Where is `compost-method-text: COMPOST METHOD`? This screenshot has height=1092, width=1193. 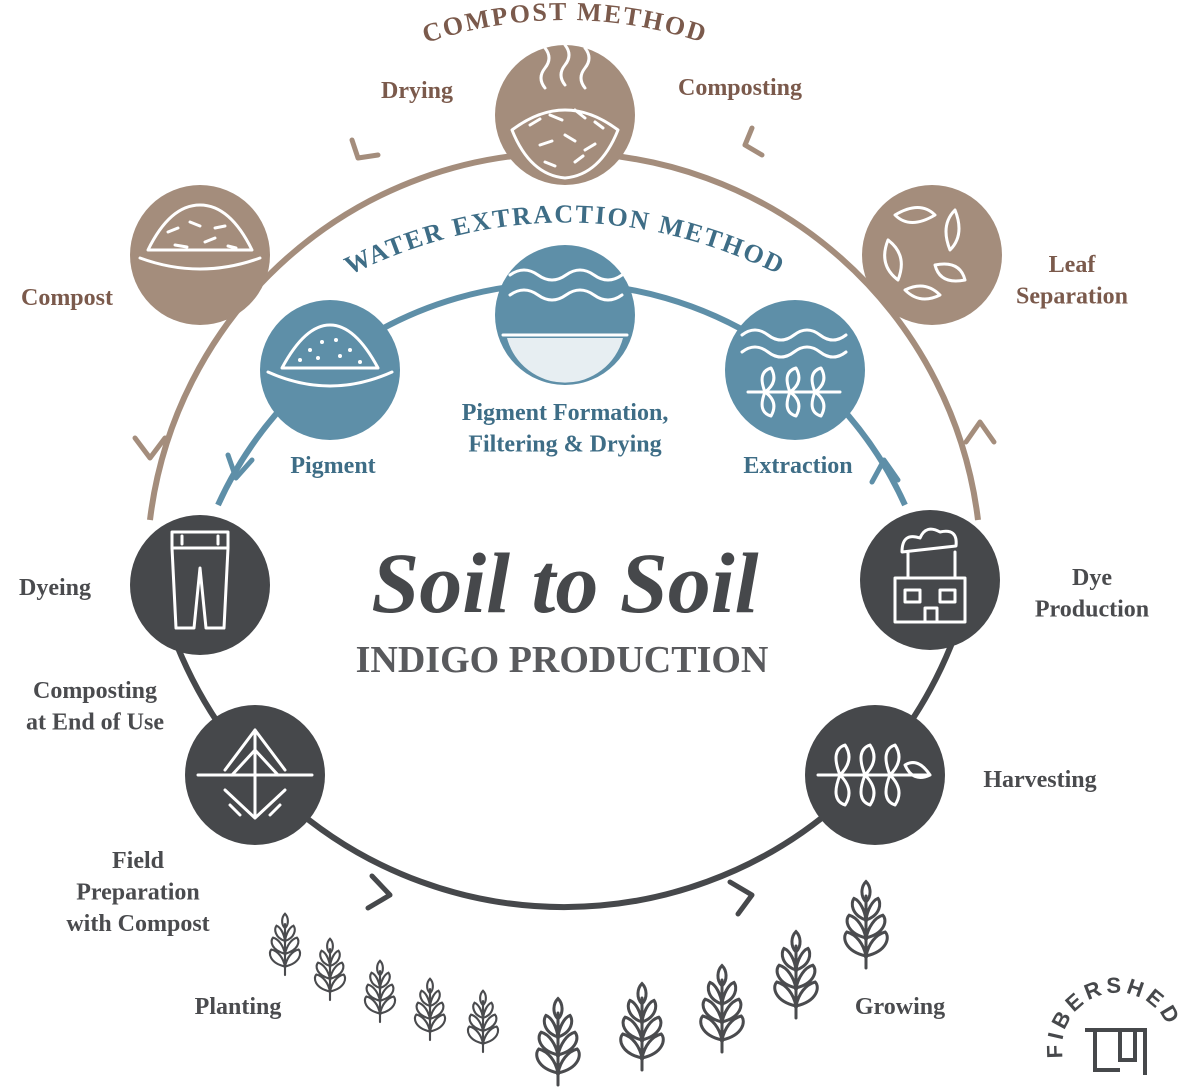 compost-method-text: COMPOST METHOD is located at coordinates (564, 24).